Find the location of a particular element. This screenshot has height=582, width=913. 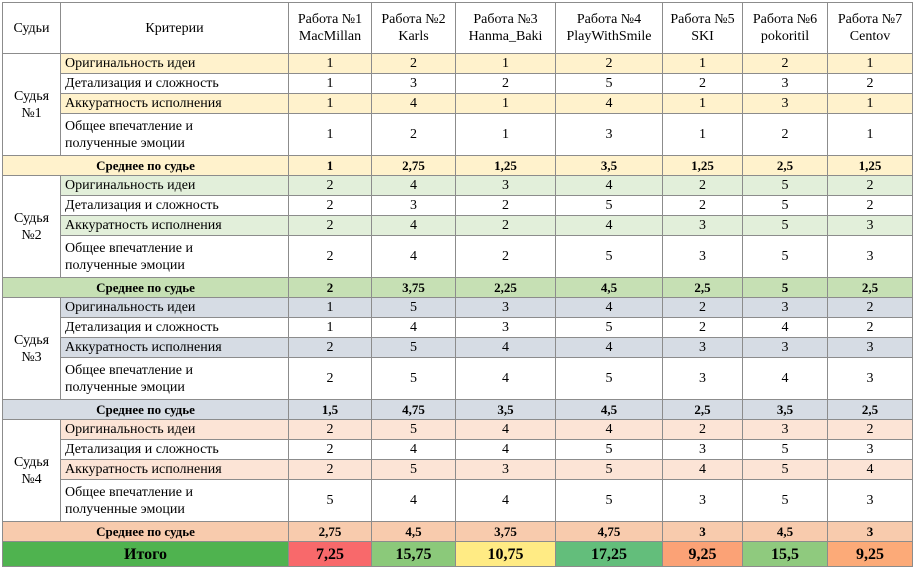

work-header: Работа №5 SKI is located at coordinates (702, 28).